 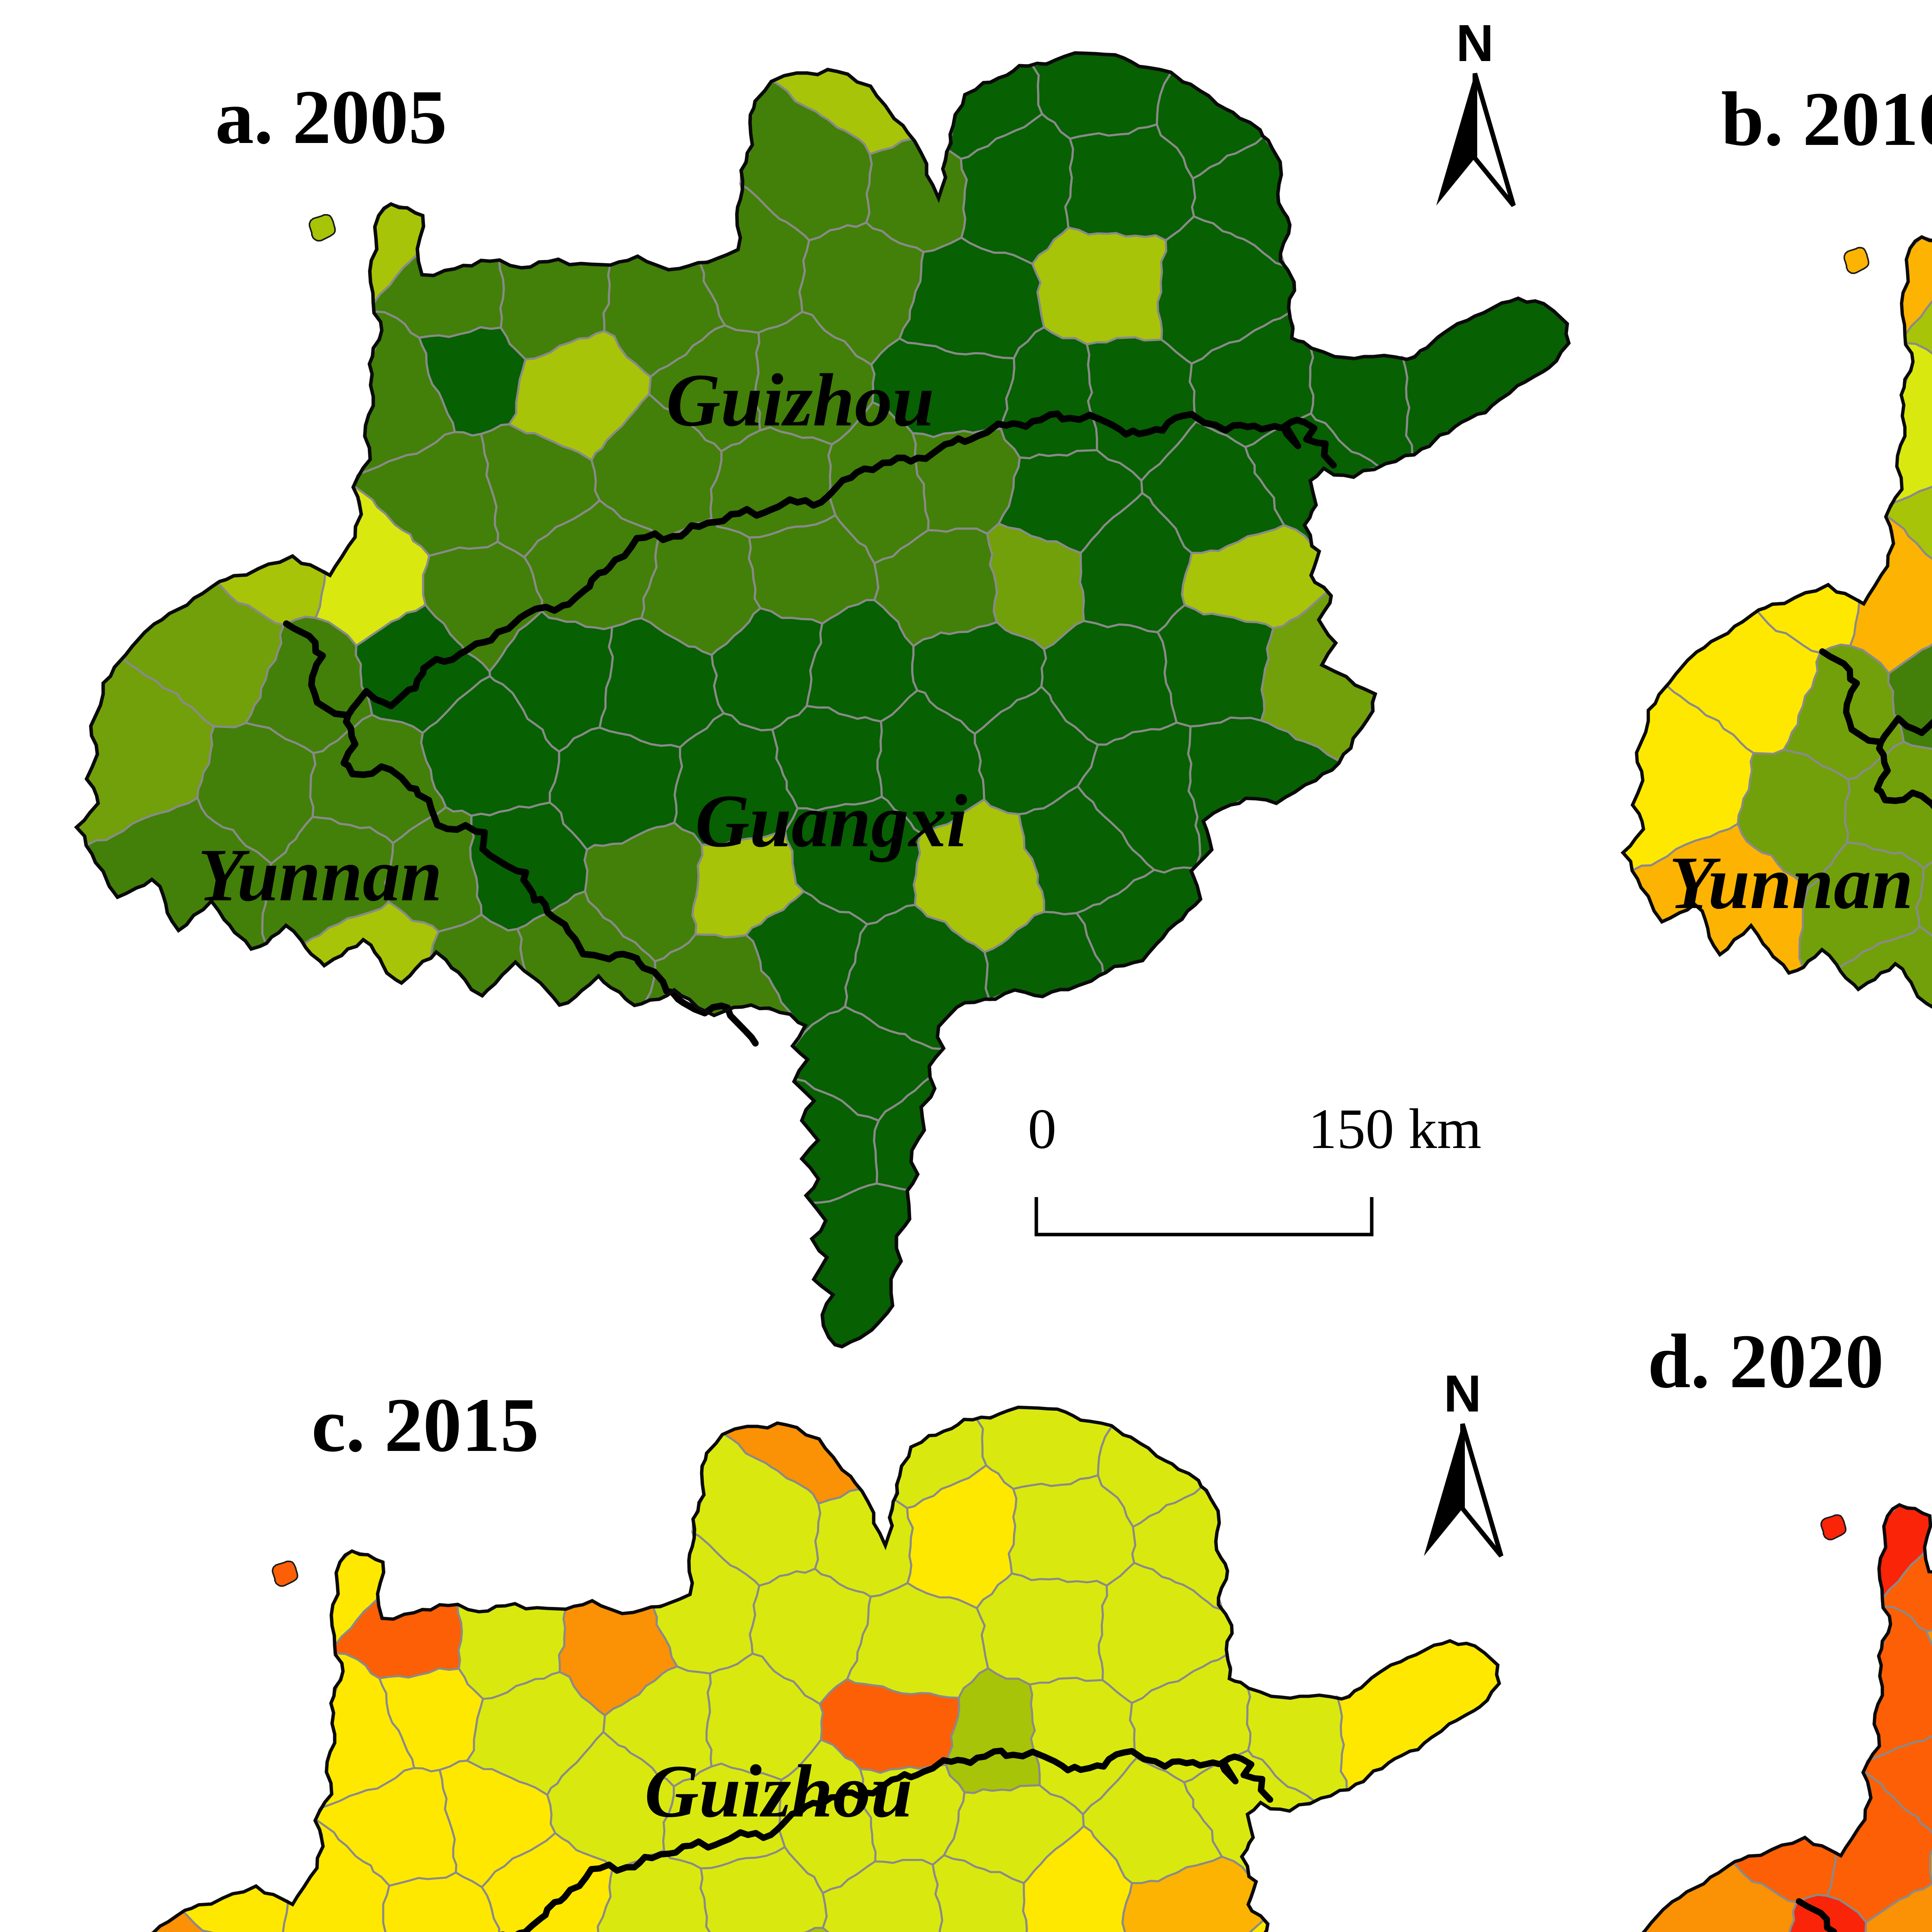 What do you see at coordinates (331, 118) in the screenshot?
I see `svg-text: a. 2005` at bounding box center [331, 118].